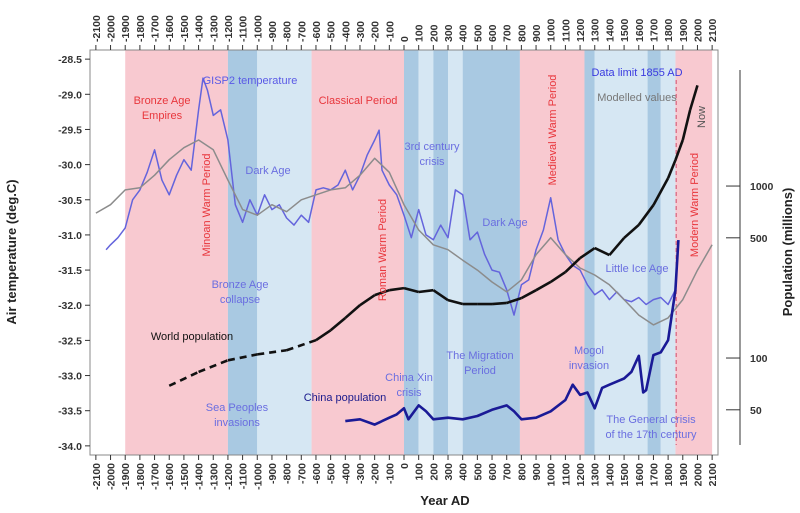 The width and height of the screenshot is (800, 513). I want to click on x-tick-label-top: -2000, so click(112, 28).